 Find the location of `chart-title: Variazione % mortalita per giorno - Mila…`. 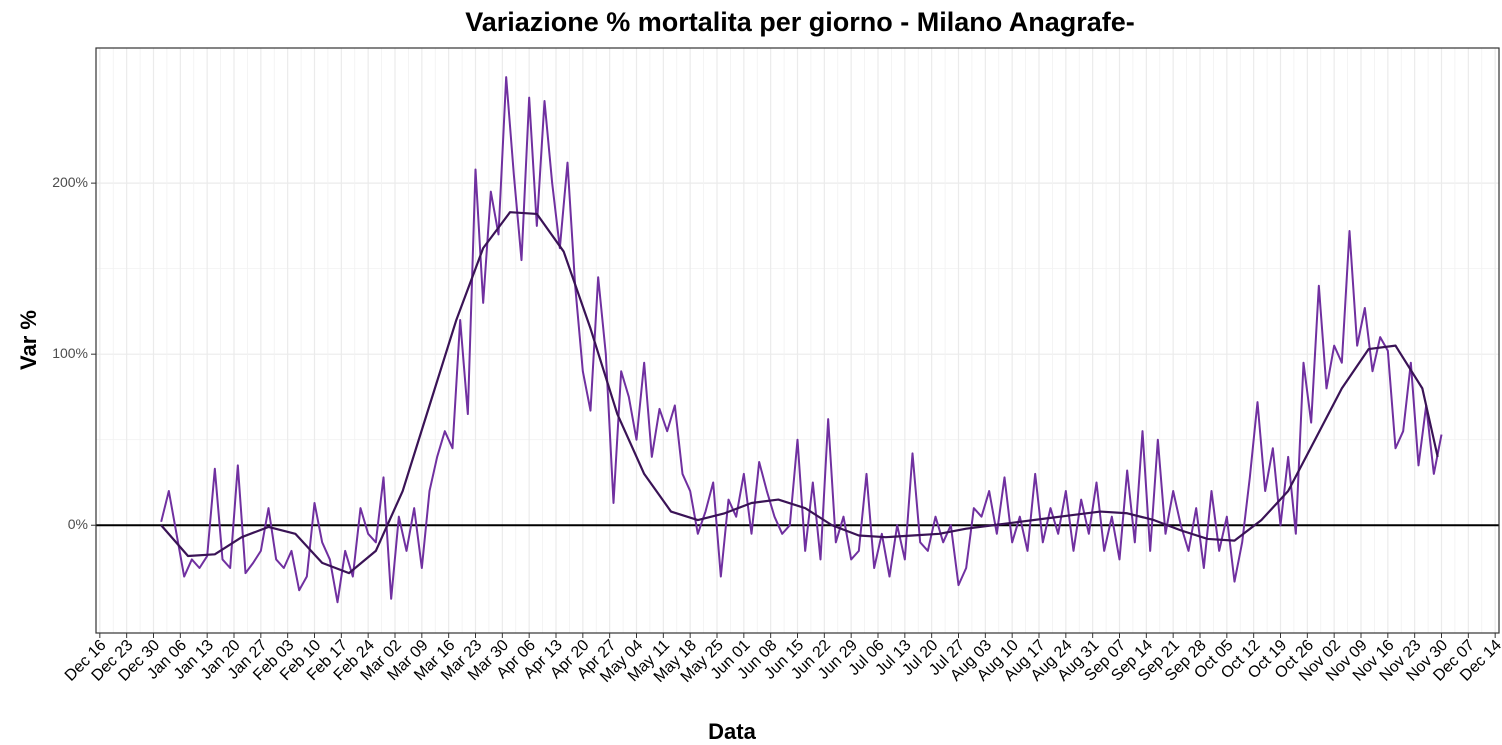

chart-title: Variazione % mortalita per giorno - Mila… is located at coordinates (800, 22).